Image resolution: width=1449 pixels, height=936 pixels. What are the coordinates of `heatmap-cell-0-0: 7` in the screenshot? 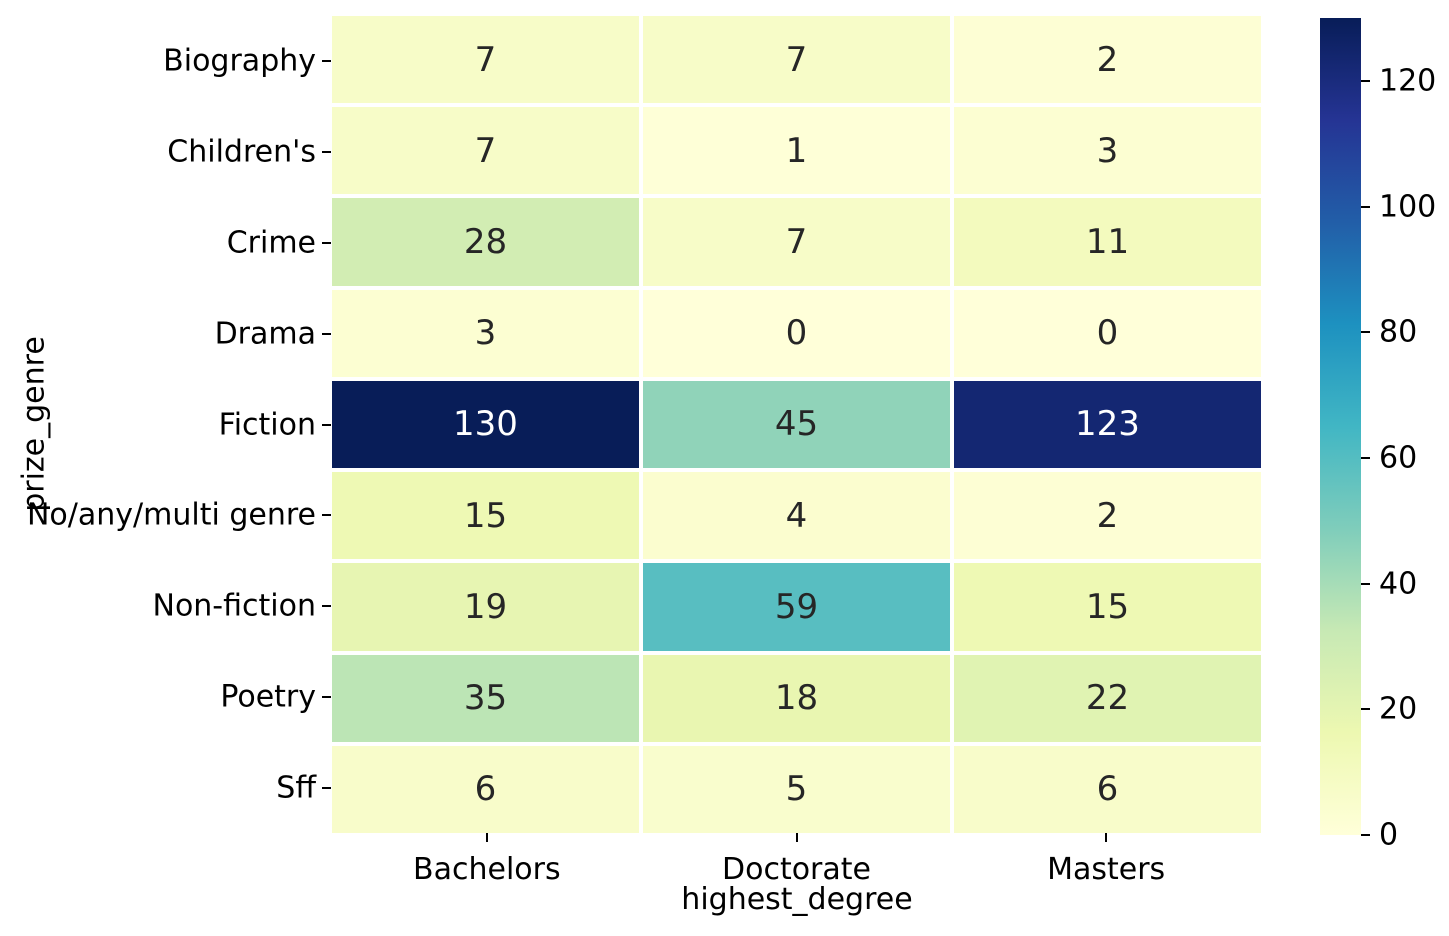 It's located at (485, 60).